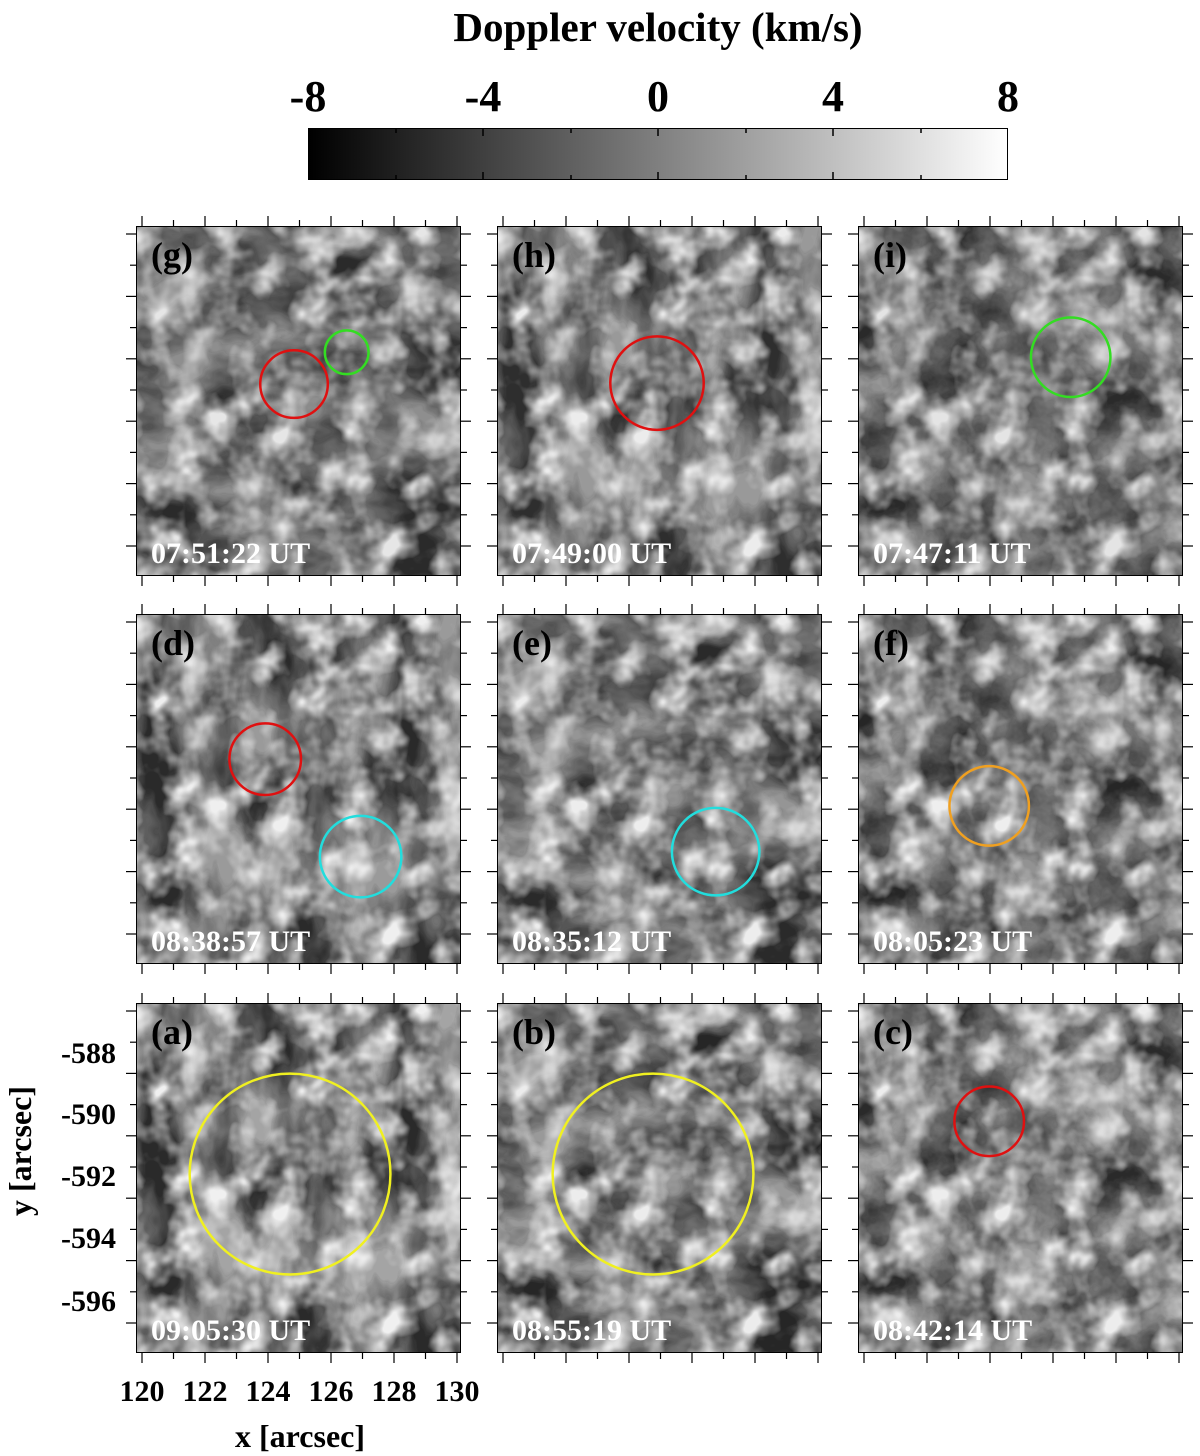 The image size is (1200, 1456). What do you see at coordinates (457, 1391) in the screenshot?
I see `x-tick-label: 130` at bounding box center [457, 1391].